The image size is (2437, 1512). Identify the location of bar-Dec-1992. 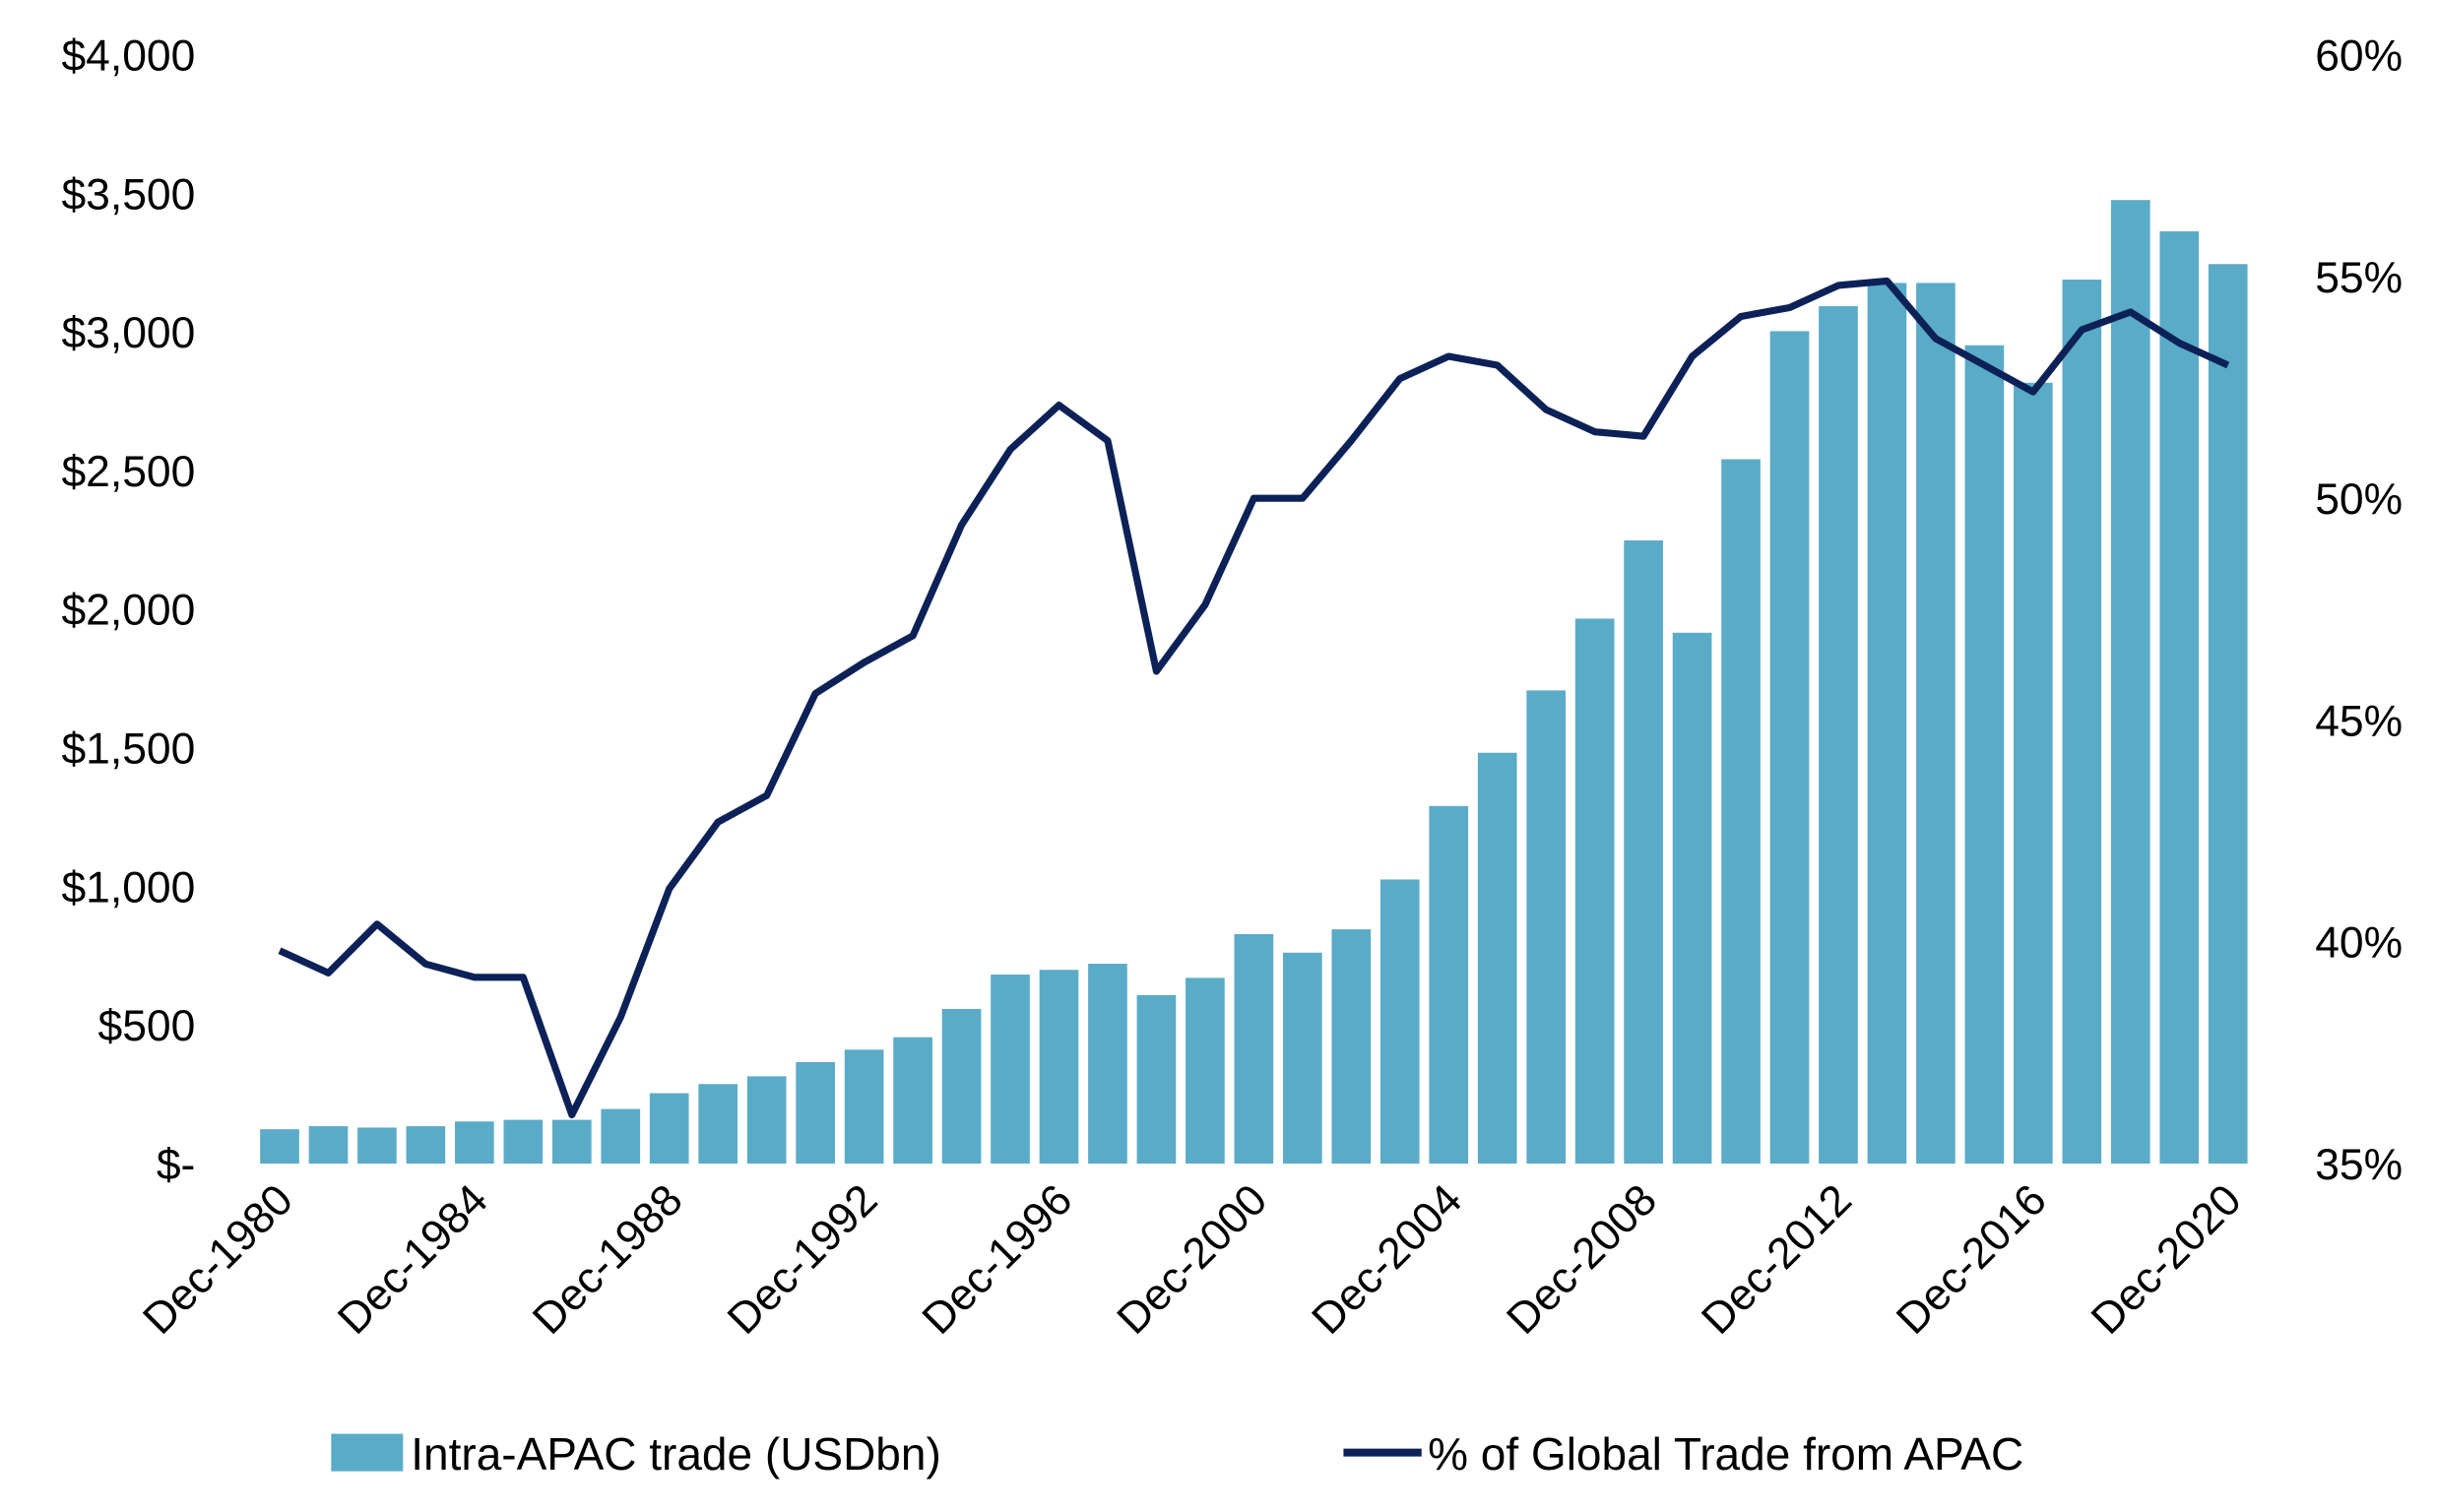
(864, 1107).